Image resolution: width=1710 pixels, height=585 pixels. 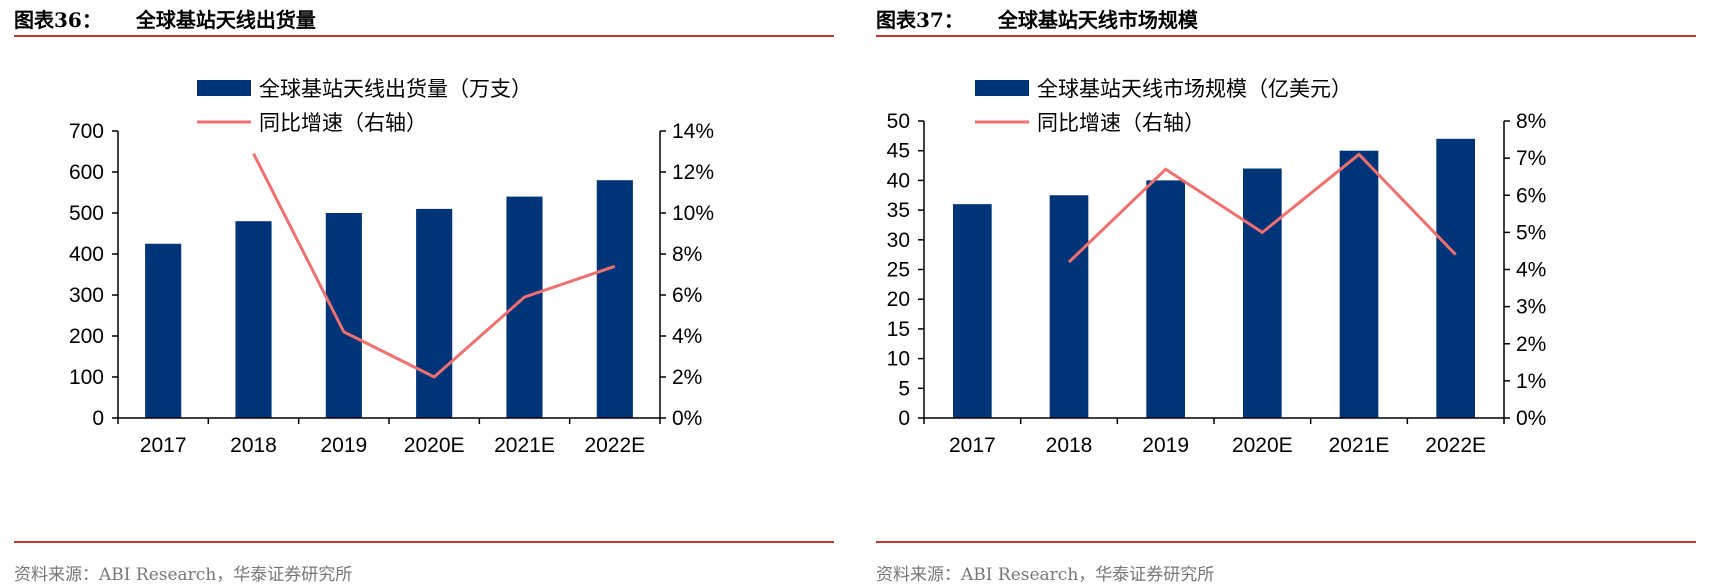 I want to click on right-tick-label: 1%, so click(x=1531, y=381).